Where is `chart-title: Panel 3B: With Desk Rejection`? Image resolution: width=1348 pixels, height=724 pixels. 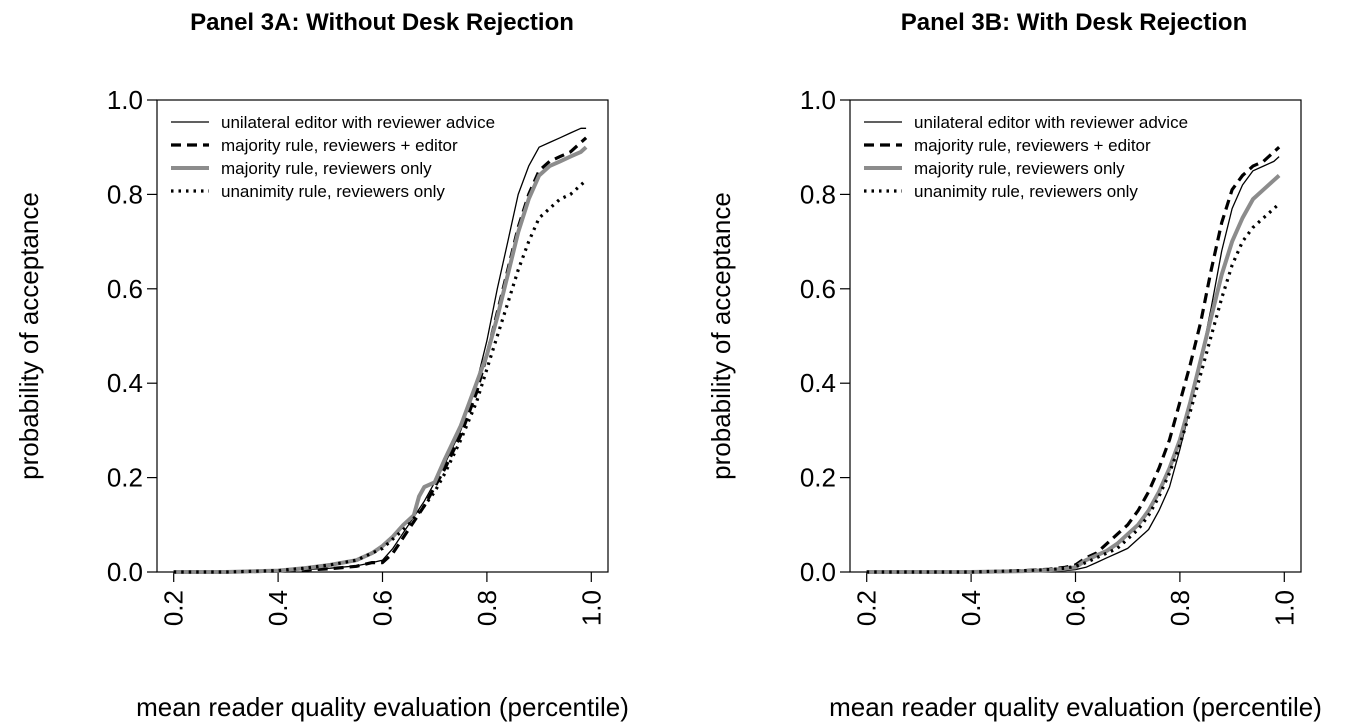
chart-title: Panel 3B: With Desk Rejection is located at coordinates (1074, 22).